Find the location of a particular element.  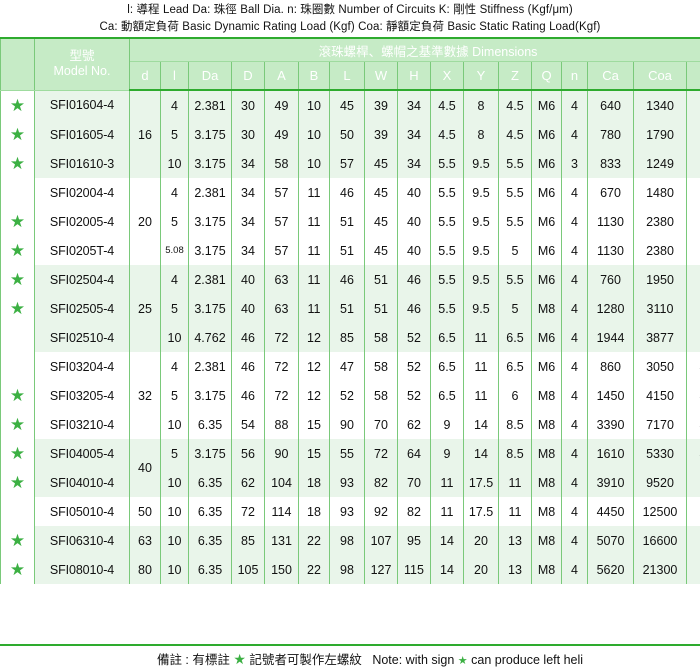

model-no-cell: SFI03205-4 is located at coordinates (82, 395).